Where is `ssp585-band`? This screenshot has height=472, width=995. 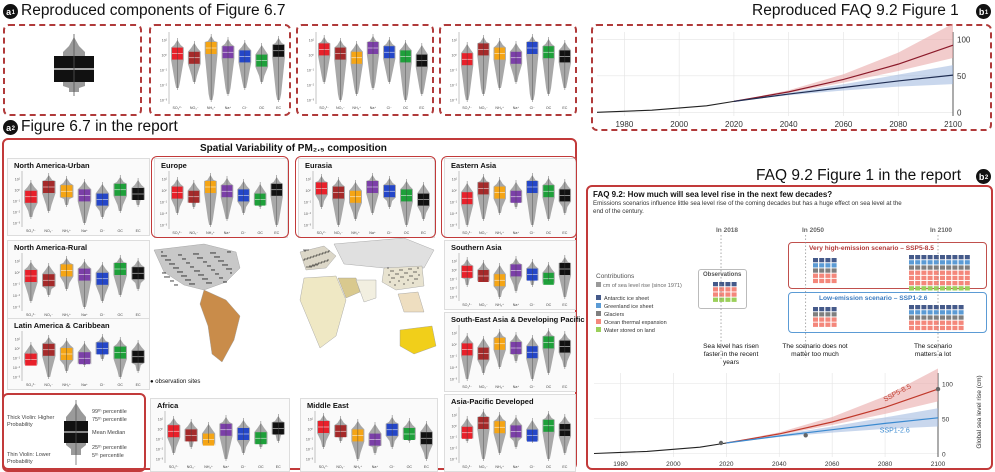 ssp585-band is located at coordinates (775, 68).